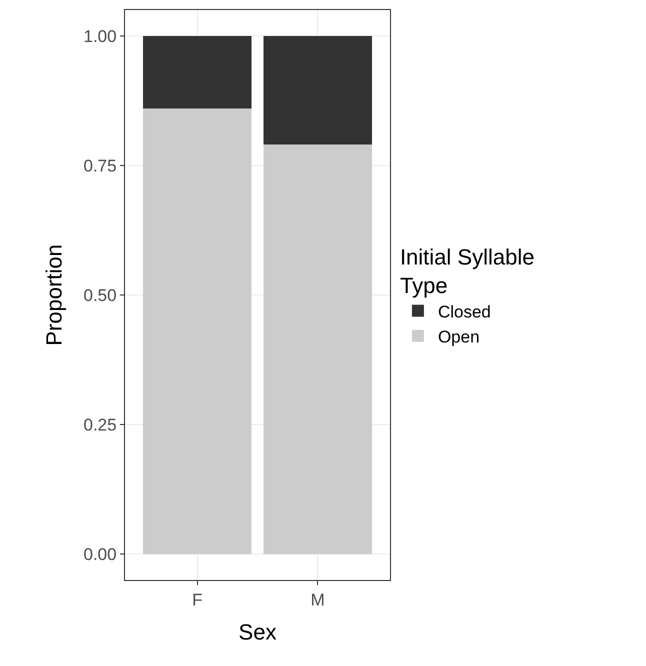 The height and width of the screenshot is (666, 646). Describe the element at coordinates (317, 600) in the screenshot. I see `x-tick-label: M` at that location.